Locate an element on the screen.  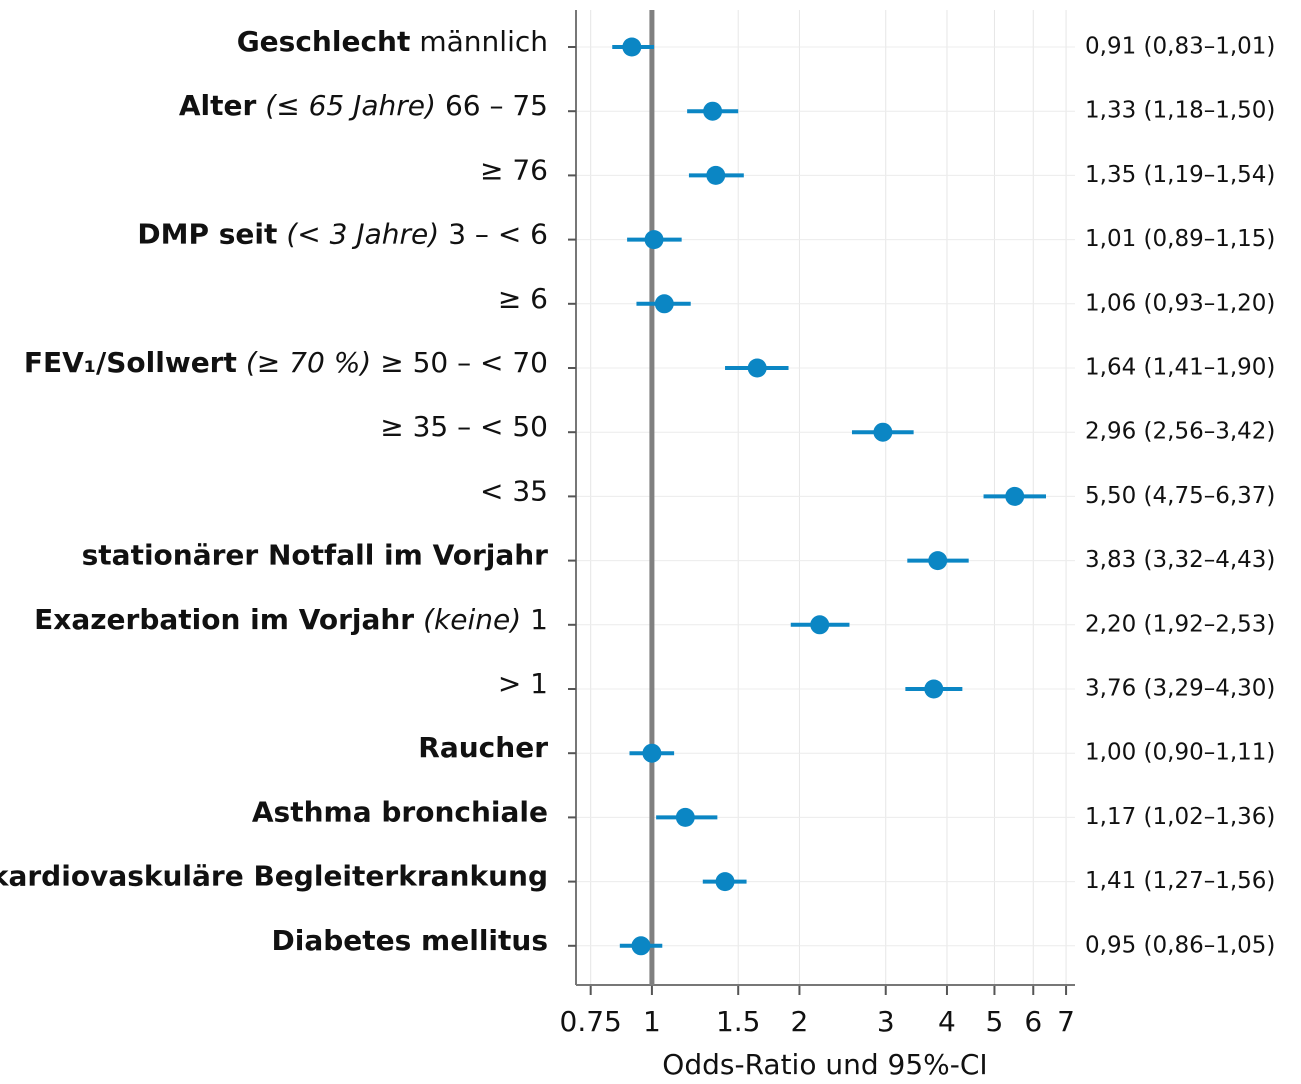
row-label: Diabetes mellitus is located at coordinates (410, 940).